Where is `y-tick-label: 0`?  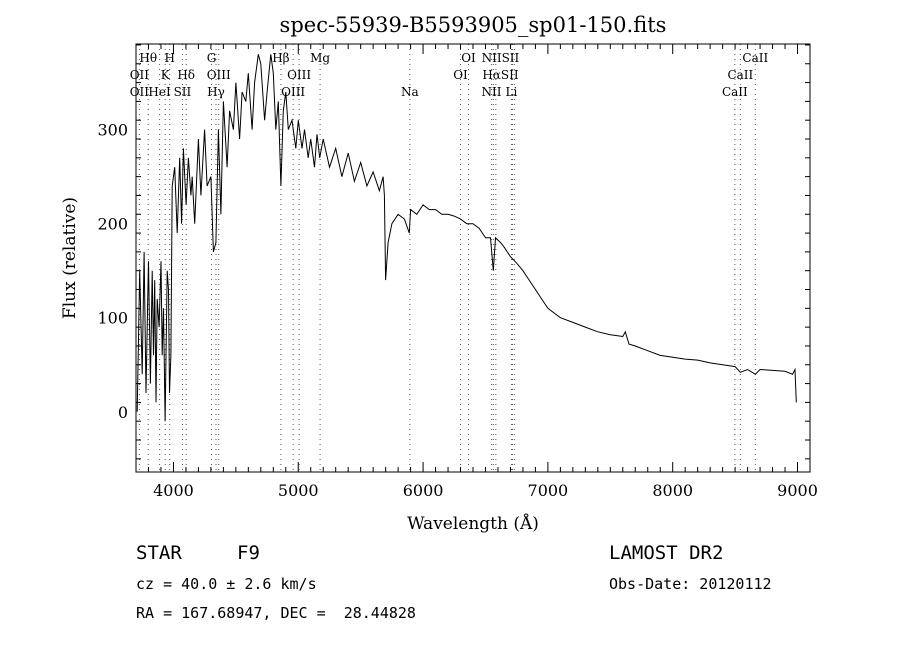 y-tick-label: 0 is located at coordinates (123, 412).